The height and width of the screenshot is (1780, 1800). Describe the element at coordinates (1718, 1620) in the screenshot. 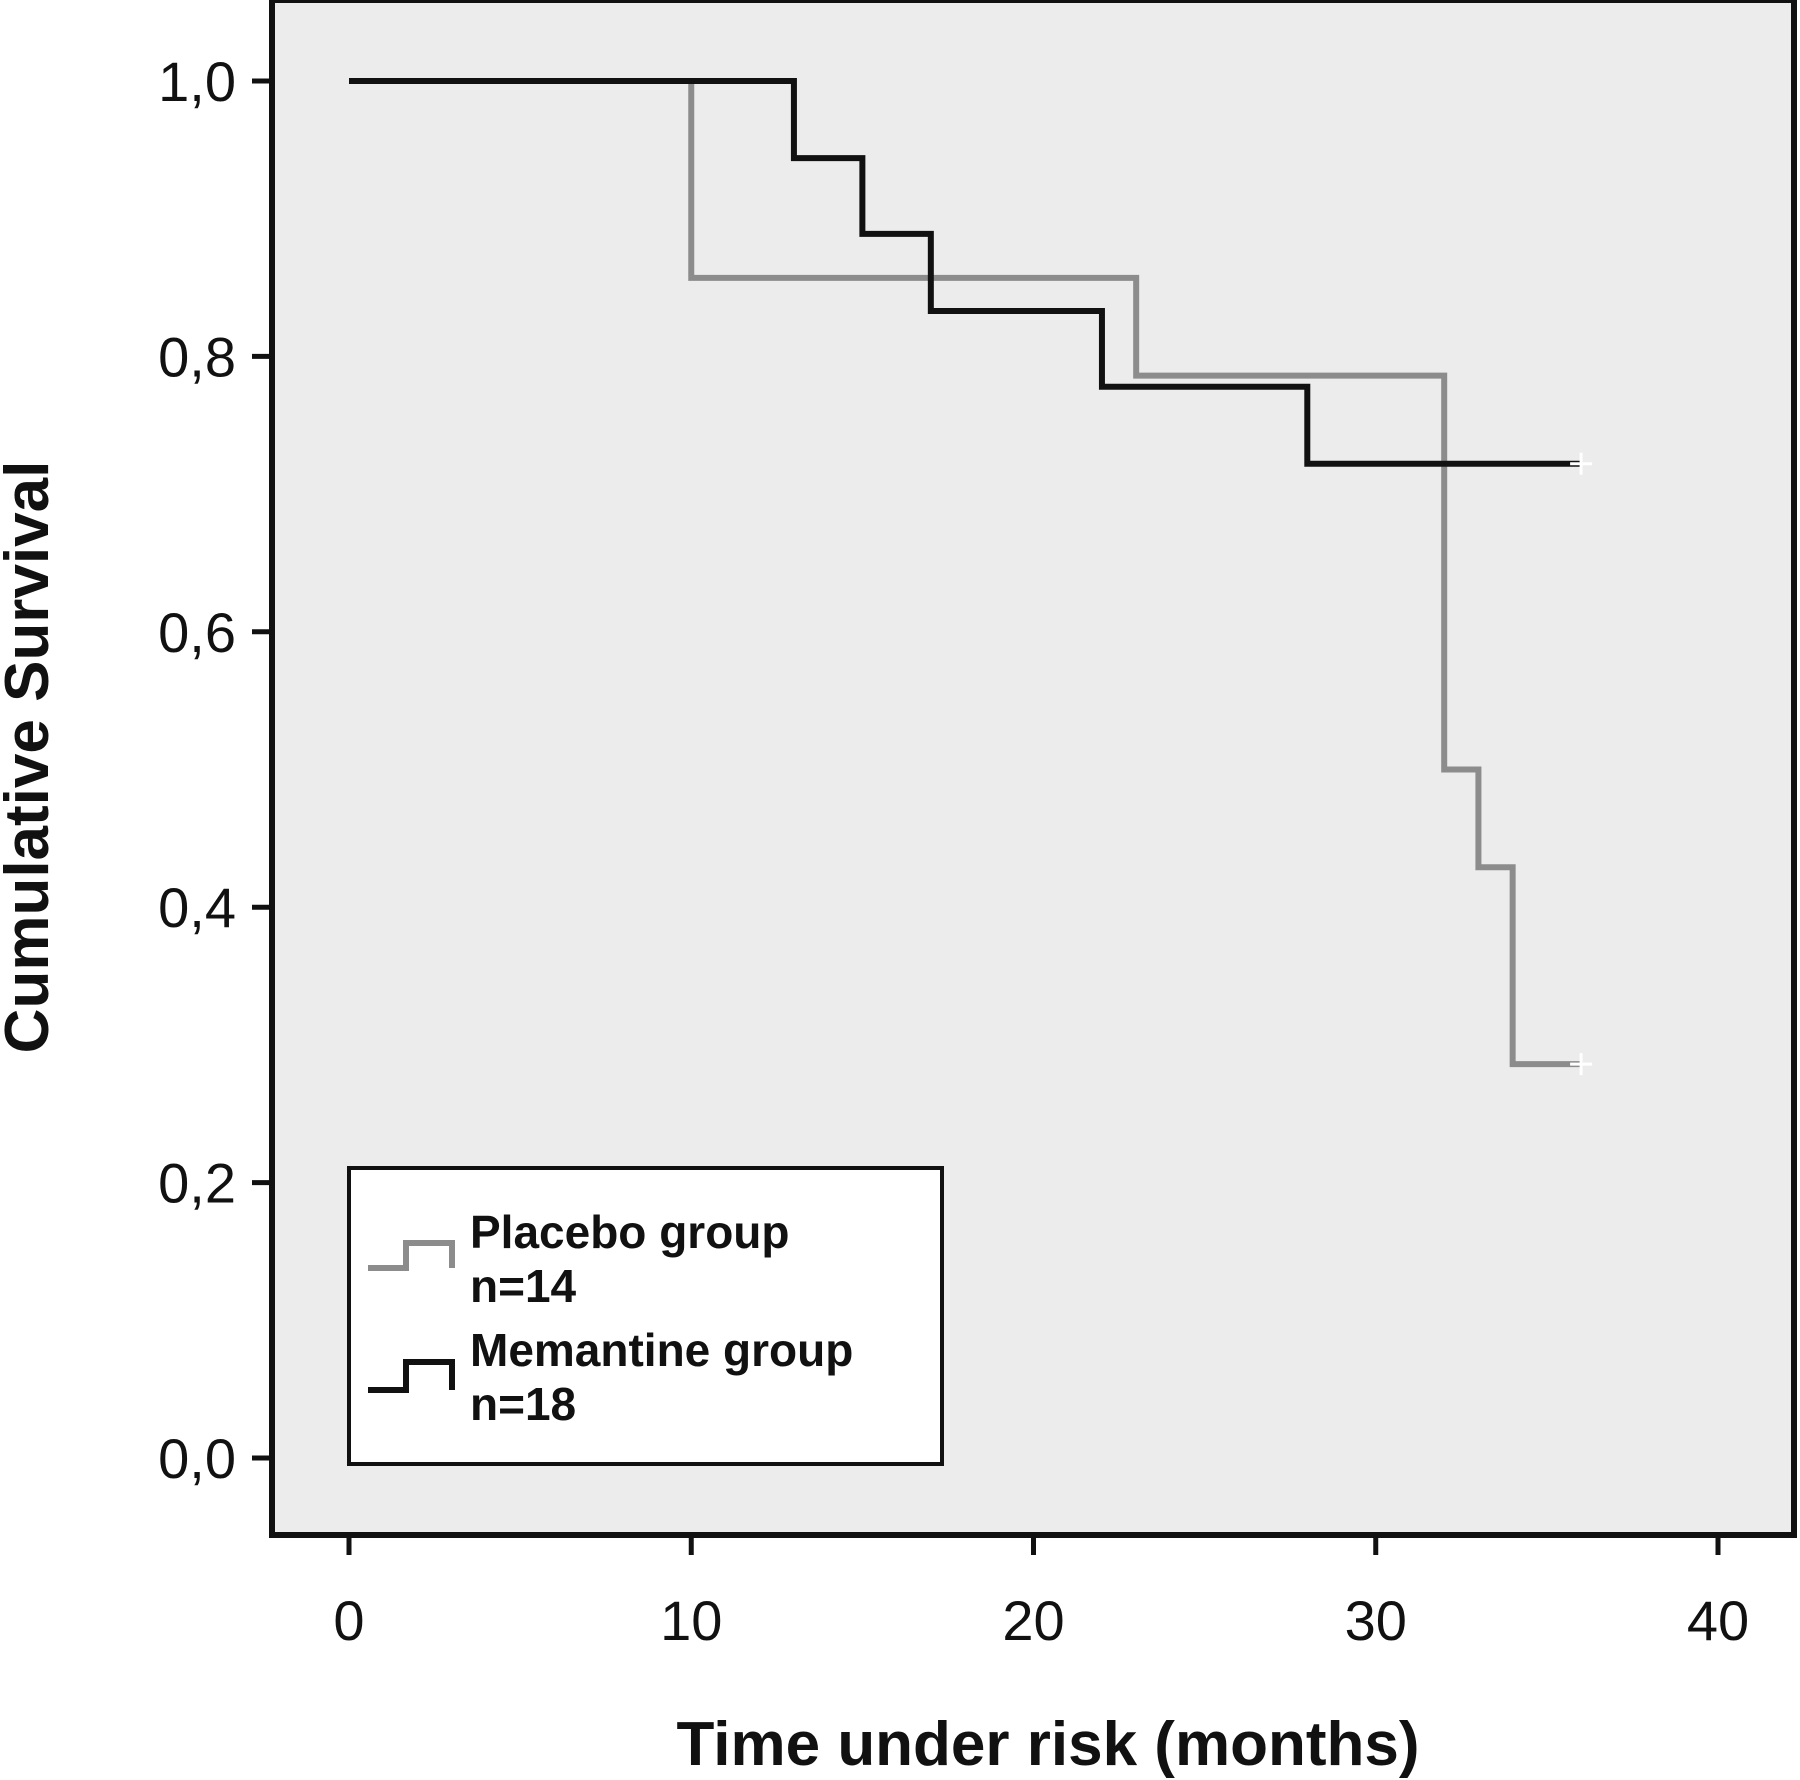

I see `x-tick-label: 40` at that location.